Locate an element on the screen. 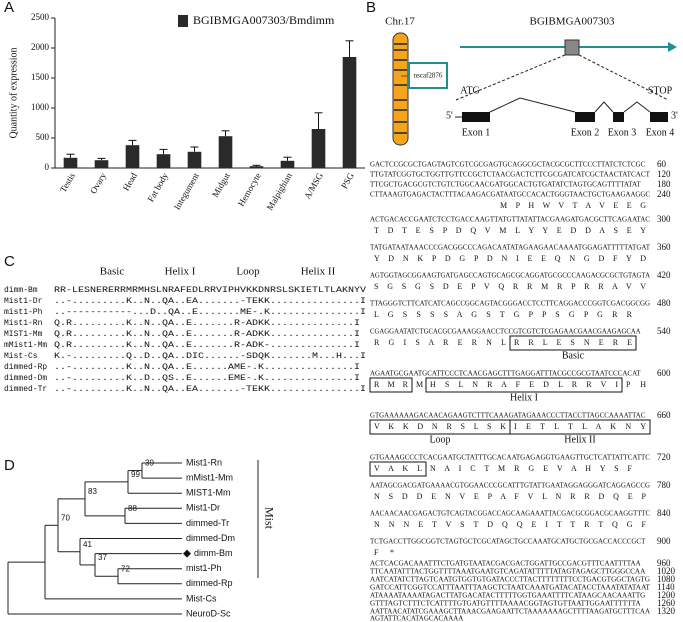 Image resolution: width=683 pixels, height=622 pixels. y-tick-label: 1500 is located at coordinates (40, 77).